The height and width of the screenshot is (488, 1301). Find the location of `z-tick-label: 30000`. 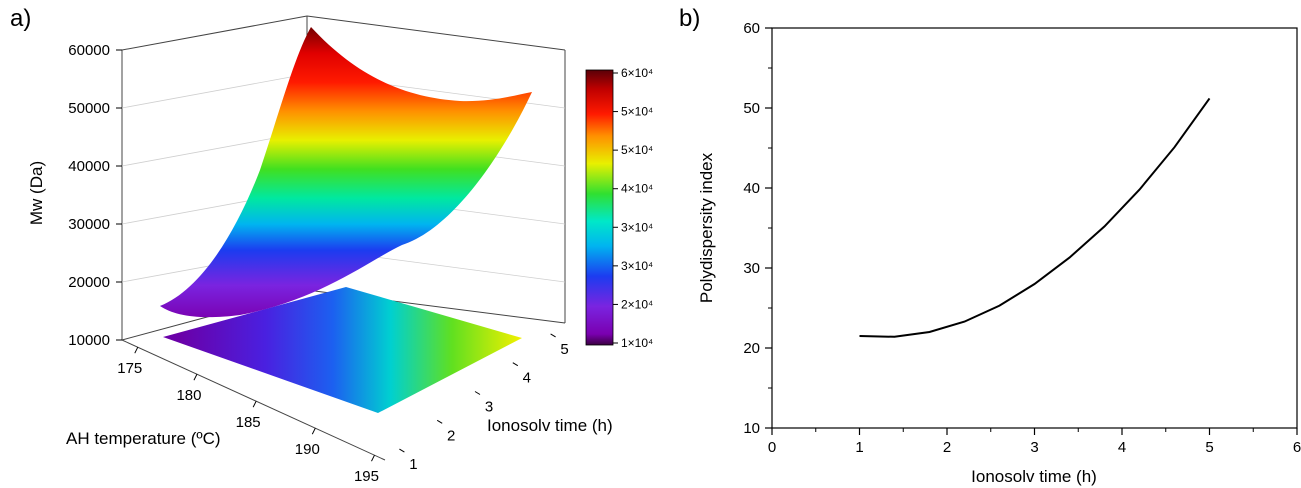

z-tick-label: 30000 is located at coordinates (89, 224).